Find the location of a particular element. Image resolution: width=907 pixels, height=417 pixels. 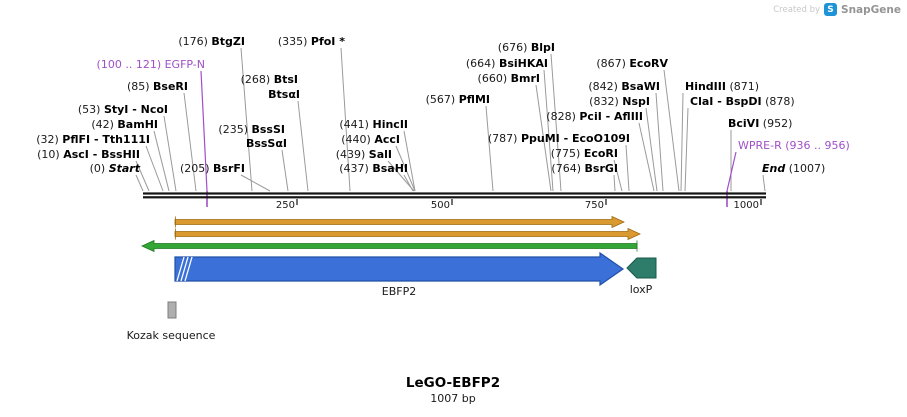

site-label-hincii: (441) HincII is located at coordinates (373, 124).